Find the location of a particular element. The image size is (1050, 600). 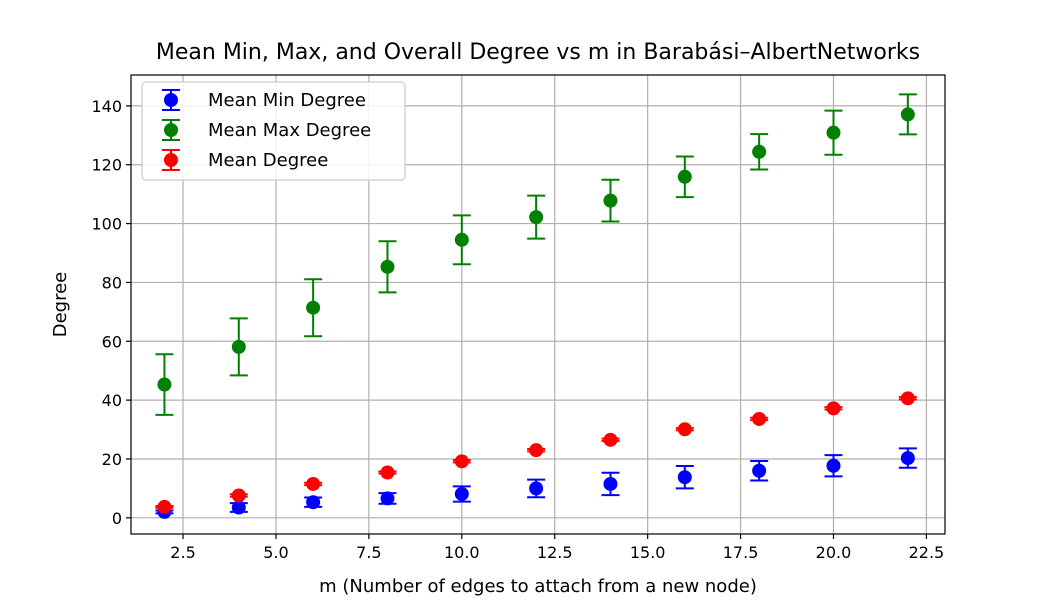

y-tick-label: 100 is located at coordinates (106, 224).